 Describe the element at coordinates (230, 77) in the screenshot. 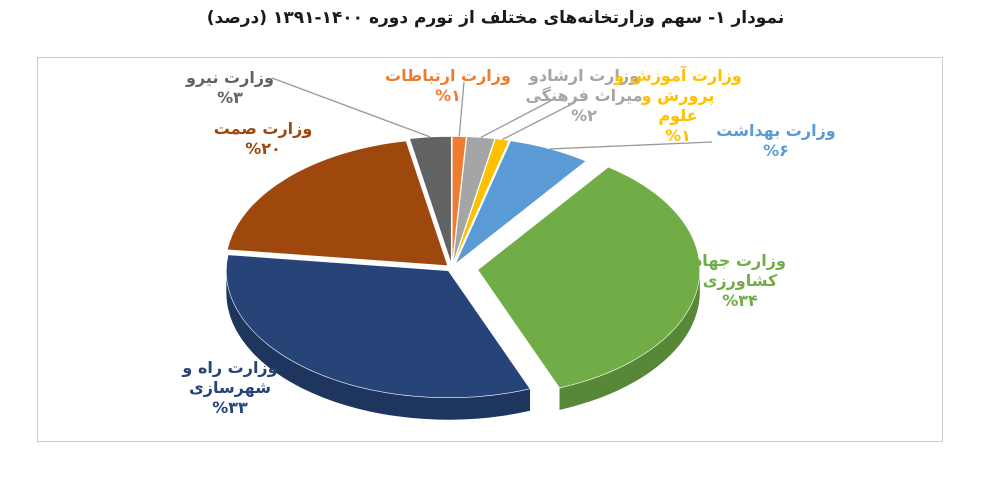

I see `slice-label-line: وزارت نیرو` at that location.